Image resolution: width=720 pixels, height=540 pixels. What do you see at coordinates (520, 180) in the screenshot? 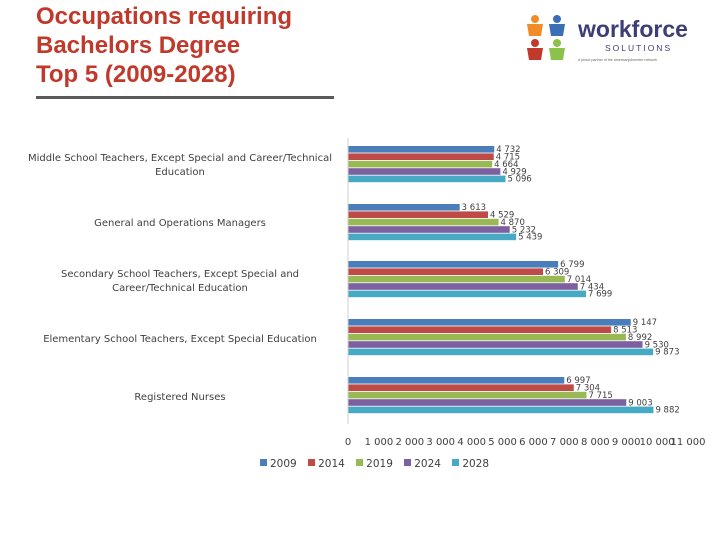
I see `data-label: 5 096` at bounding box center [520, 180].